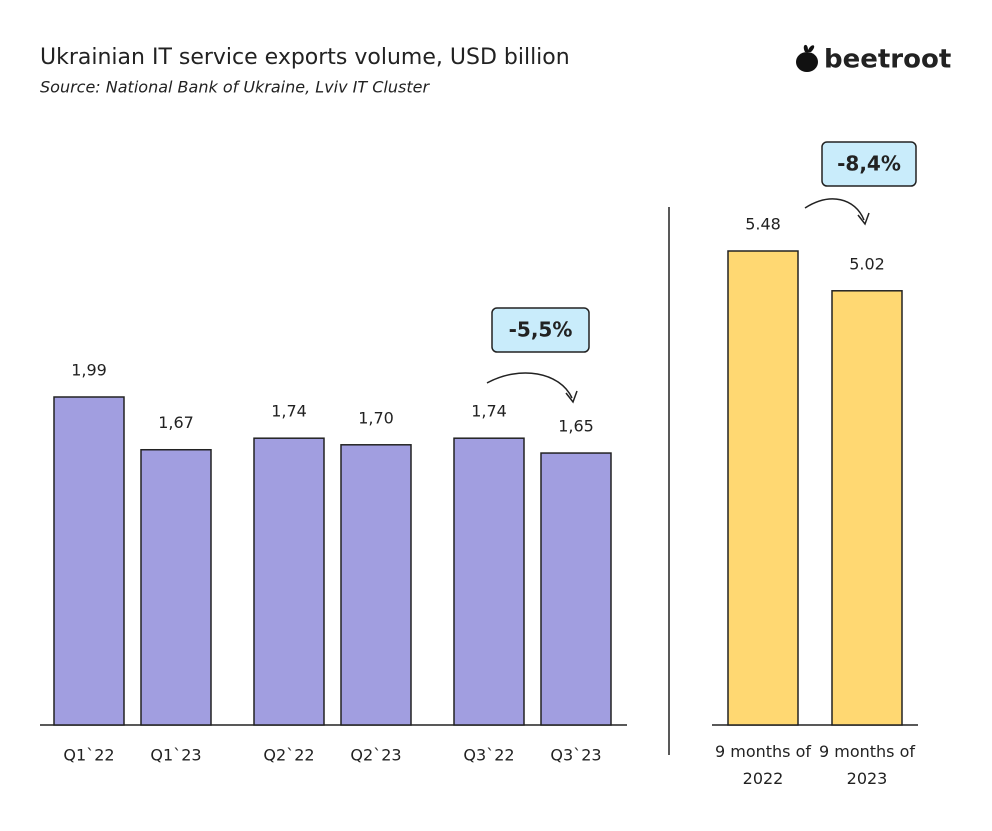  I want to click on x-tick-label: Q1`23, so click(175, 755).